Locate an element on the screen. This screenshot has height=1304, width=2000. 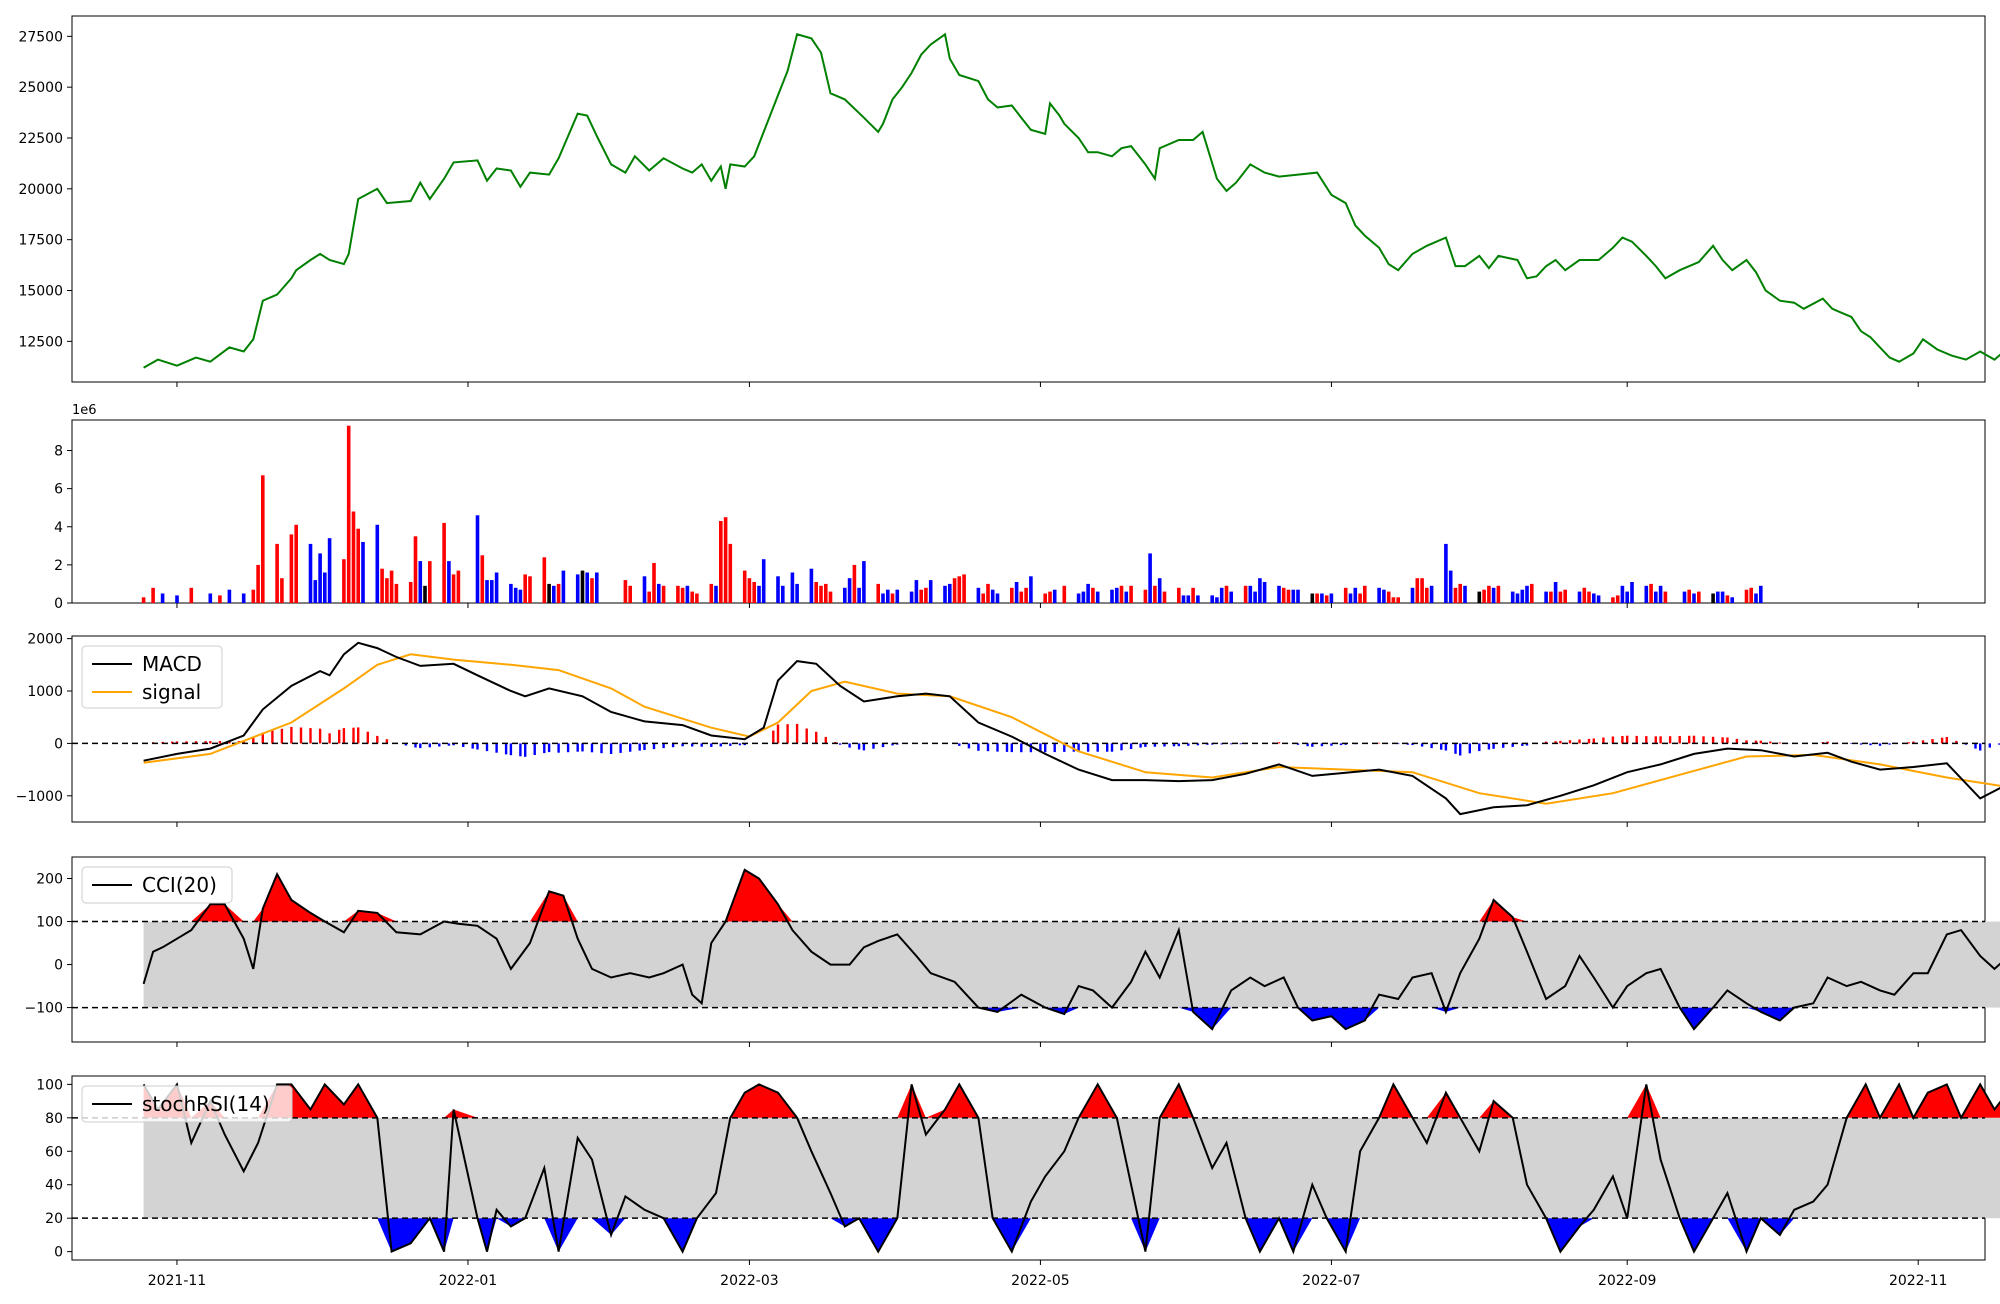
y-tick-label: 0 is located at coordinates (58, 966).